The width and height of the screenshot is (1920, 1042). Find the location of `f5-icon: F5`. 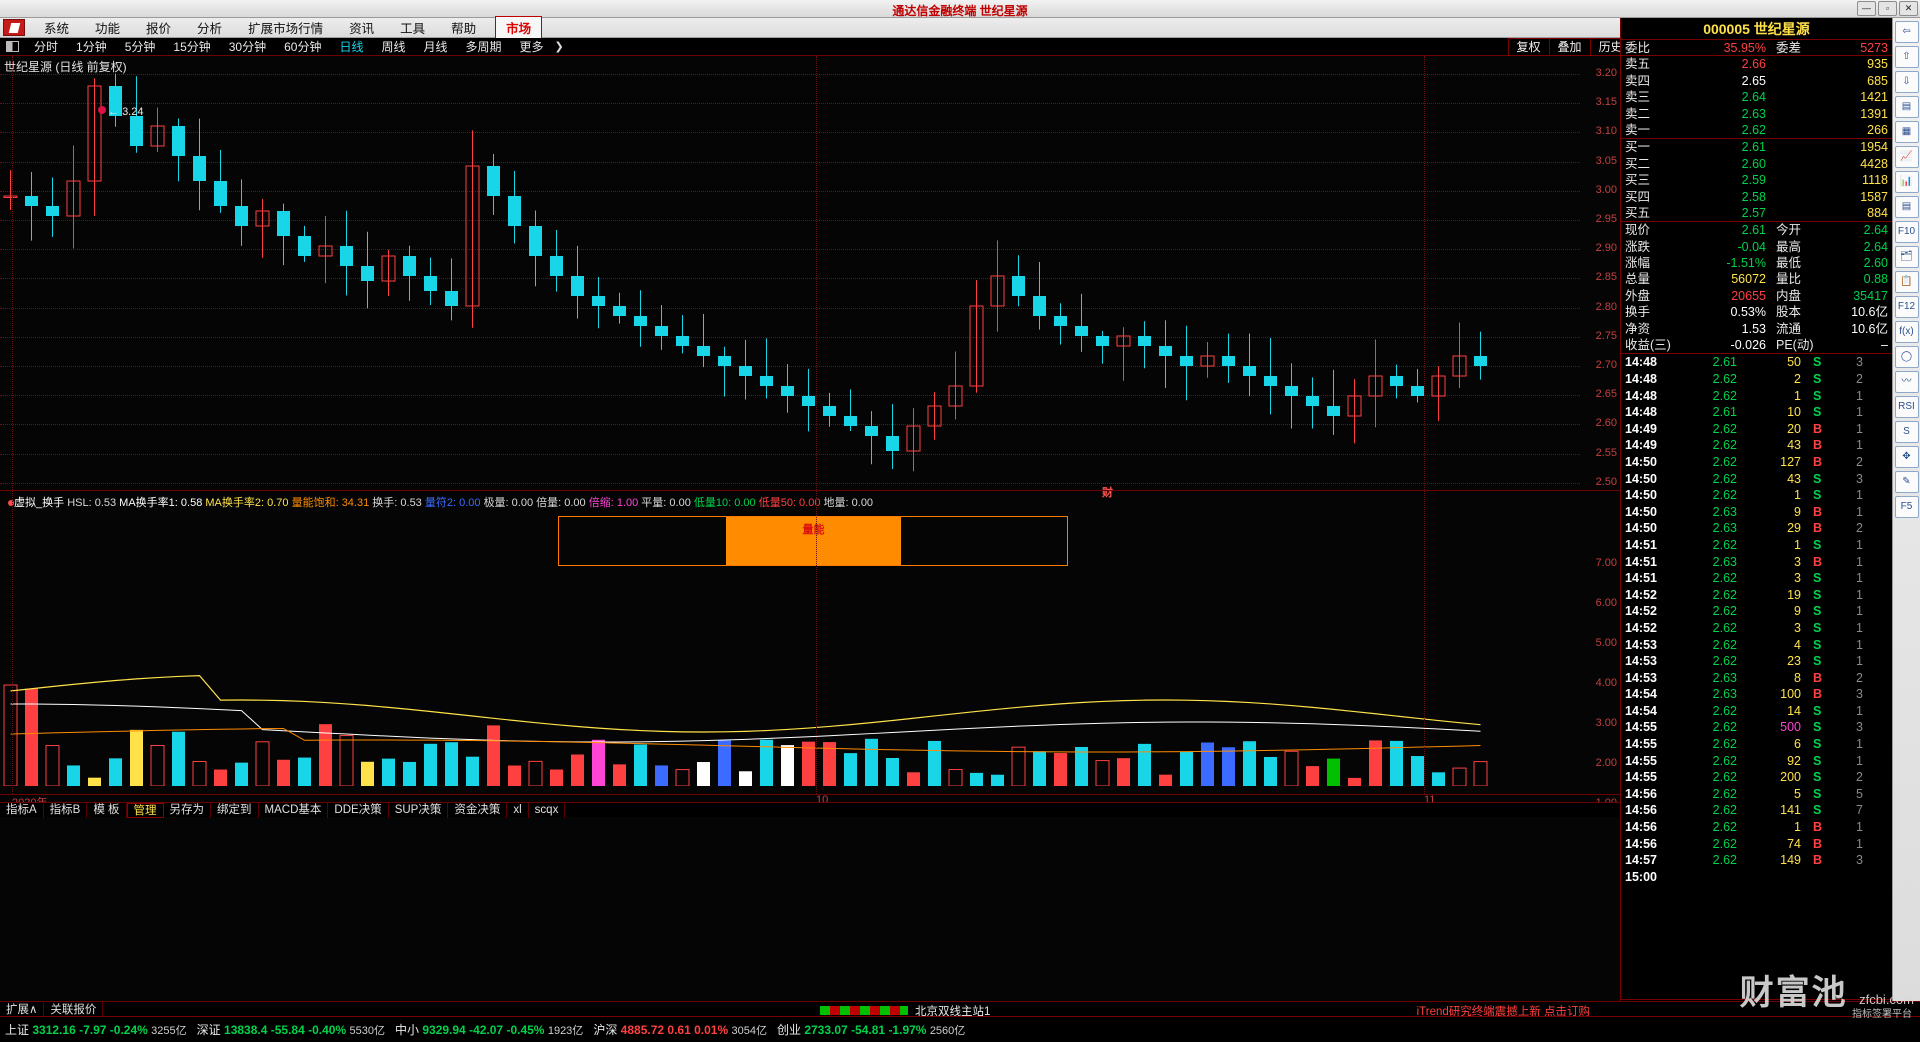

f5-icon: F5 is located at coordinates (1906, 507).